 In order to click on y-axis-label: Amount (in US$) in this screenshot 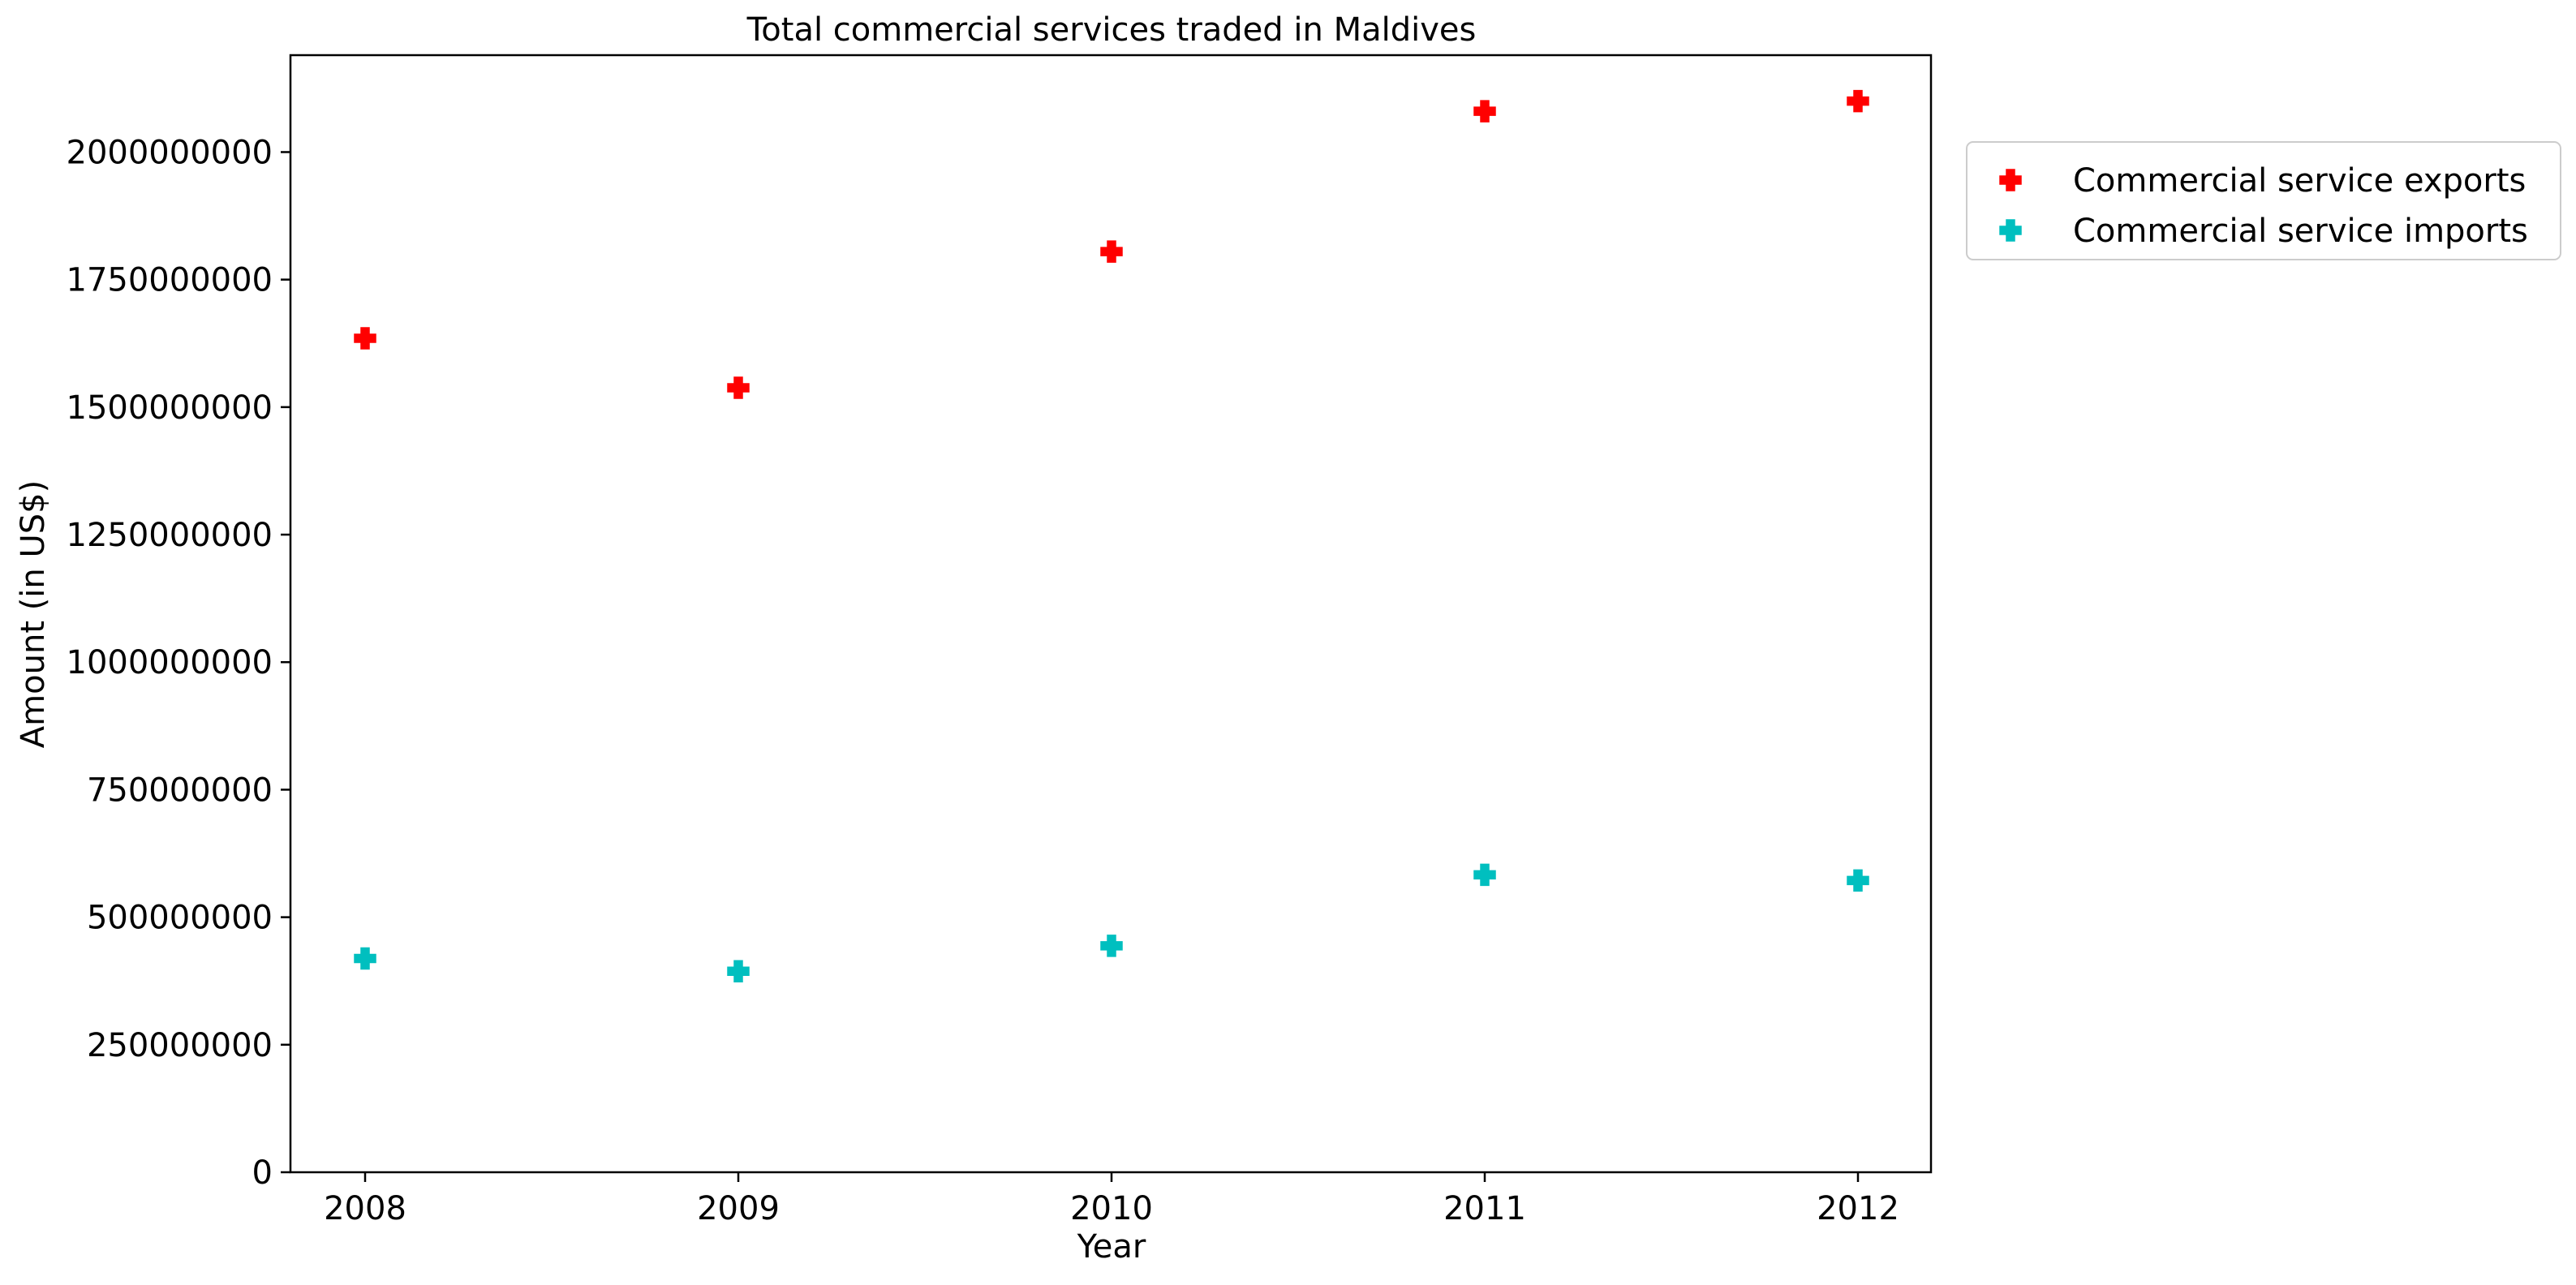, I will do `click(33, 614)`.